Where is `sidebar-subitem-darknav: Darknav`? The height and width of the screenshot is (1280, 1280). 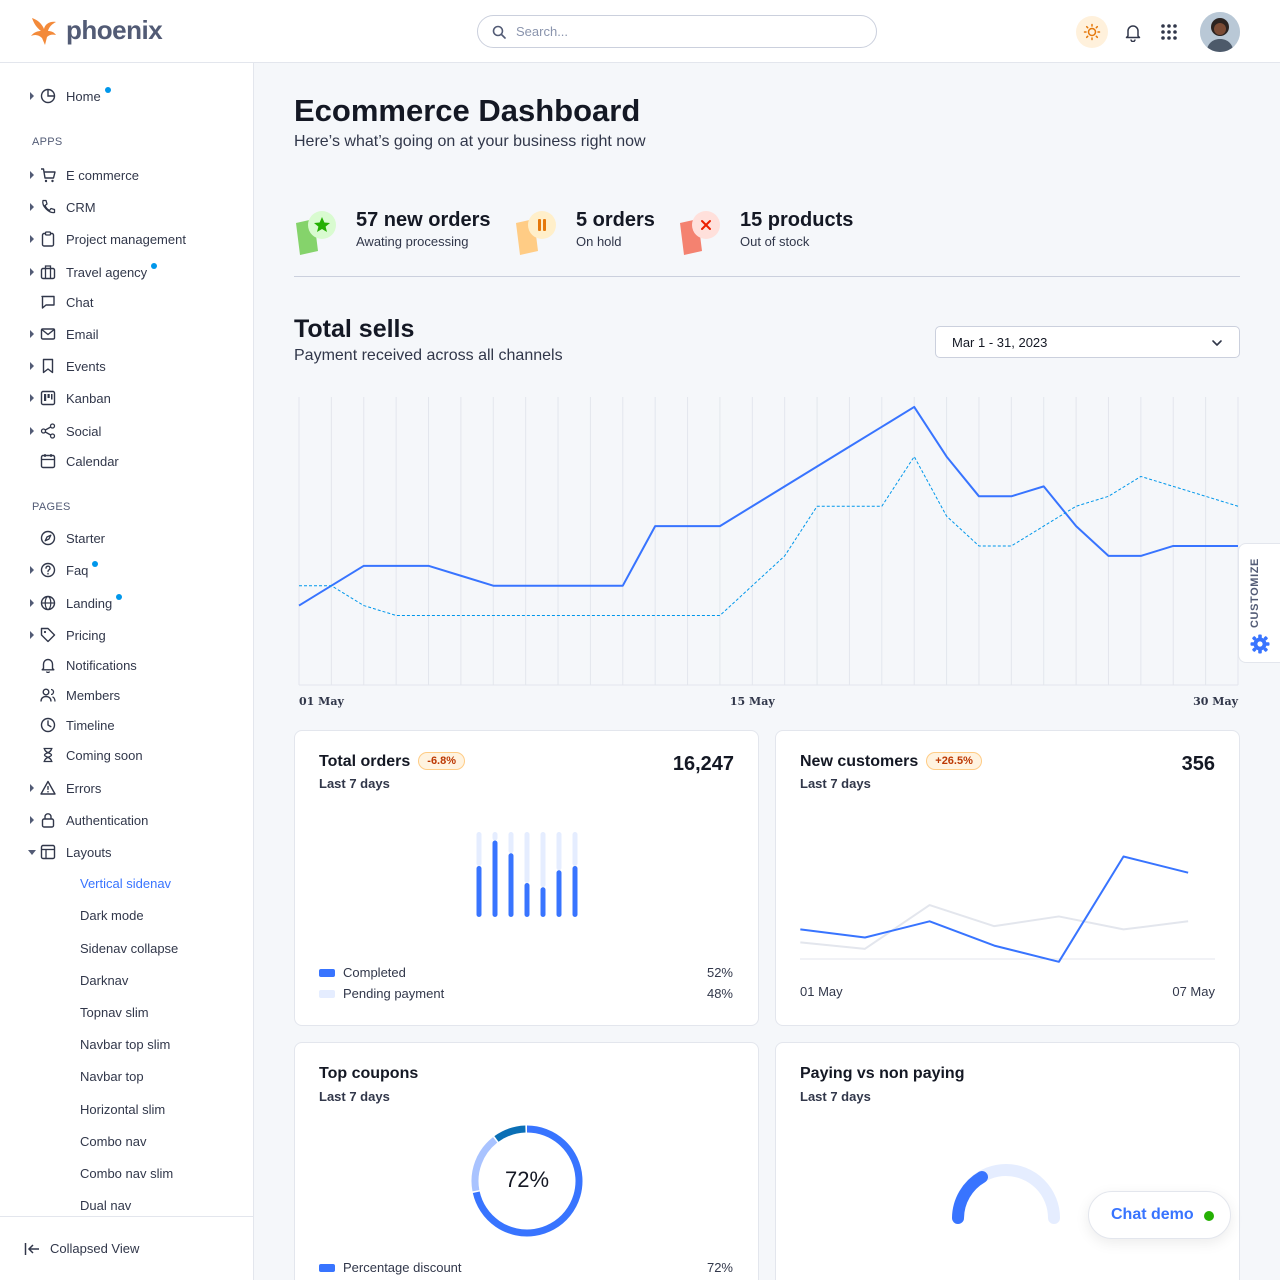 sidebar-subitem-darknav: Darknav is located at coordinates (104, 980).